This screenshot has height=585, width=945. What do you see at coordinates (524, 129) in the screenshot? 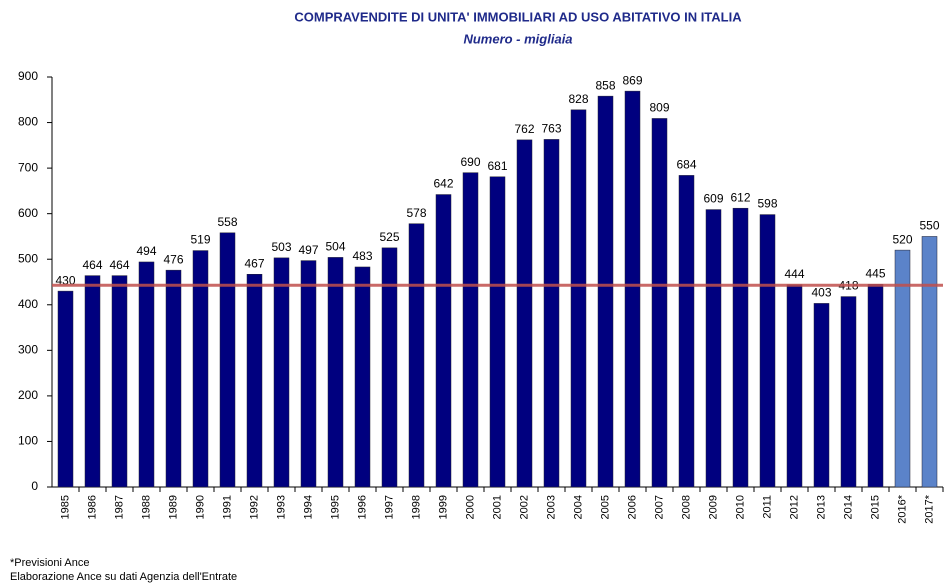
I see `data-label: 762` at bounding box center [524, 129].